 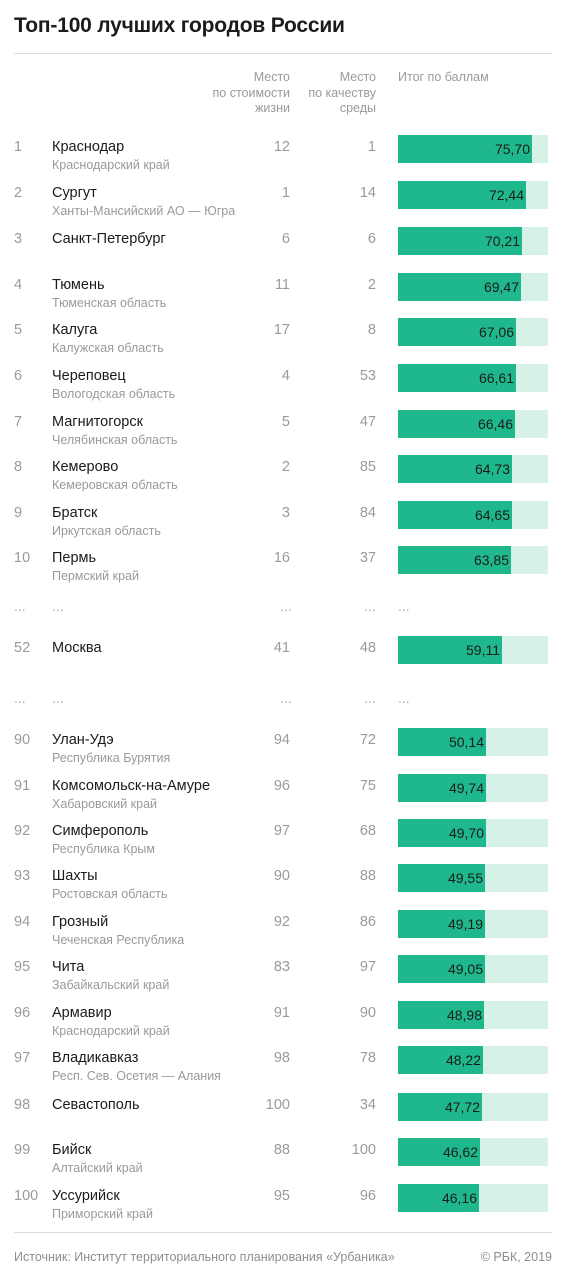 What do you see at coordinates (282, 1206) in the screenshot?
I see `table-row: 100 Уссурийск Приморский край 95 96 46,16` at bounding box center [282, 1206].